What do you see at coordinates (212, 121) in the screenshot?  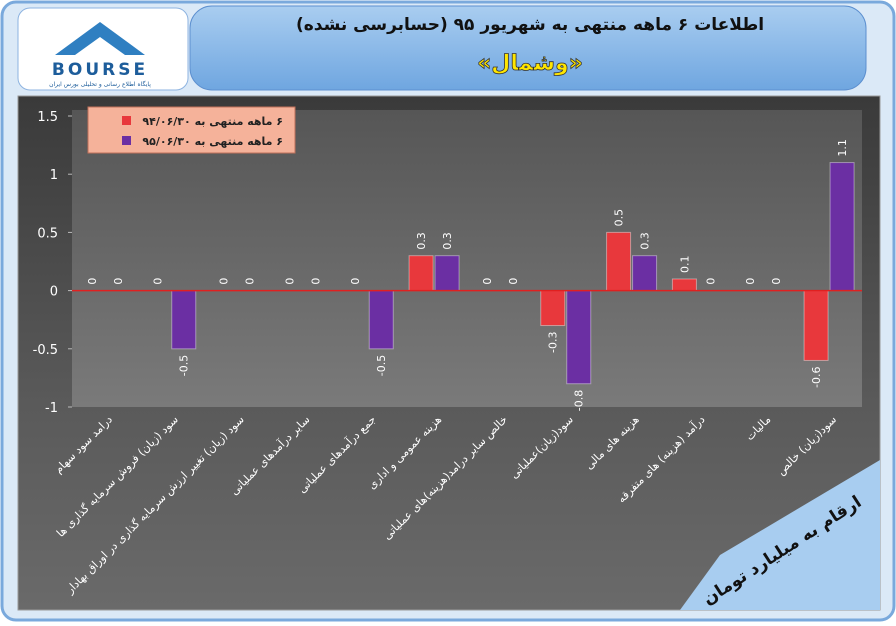 I see `legend-label: ۶ ماهه منتهی به ۹۴/۰۶/۳۰` at bounding box center [212, 121].